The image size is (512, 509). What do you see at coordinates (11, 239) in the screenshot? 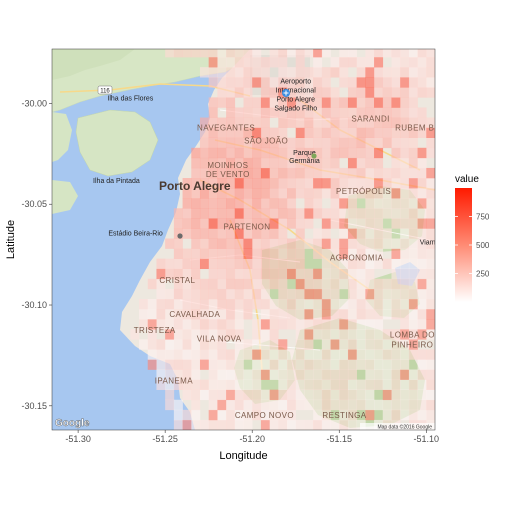
I see `y-axis-title: Latitude` at bounding box center [11, 239].